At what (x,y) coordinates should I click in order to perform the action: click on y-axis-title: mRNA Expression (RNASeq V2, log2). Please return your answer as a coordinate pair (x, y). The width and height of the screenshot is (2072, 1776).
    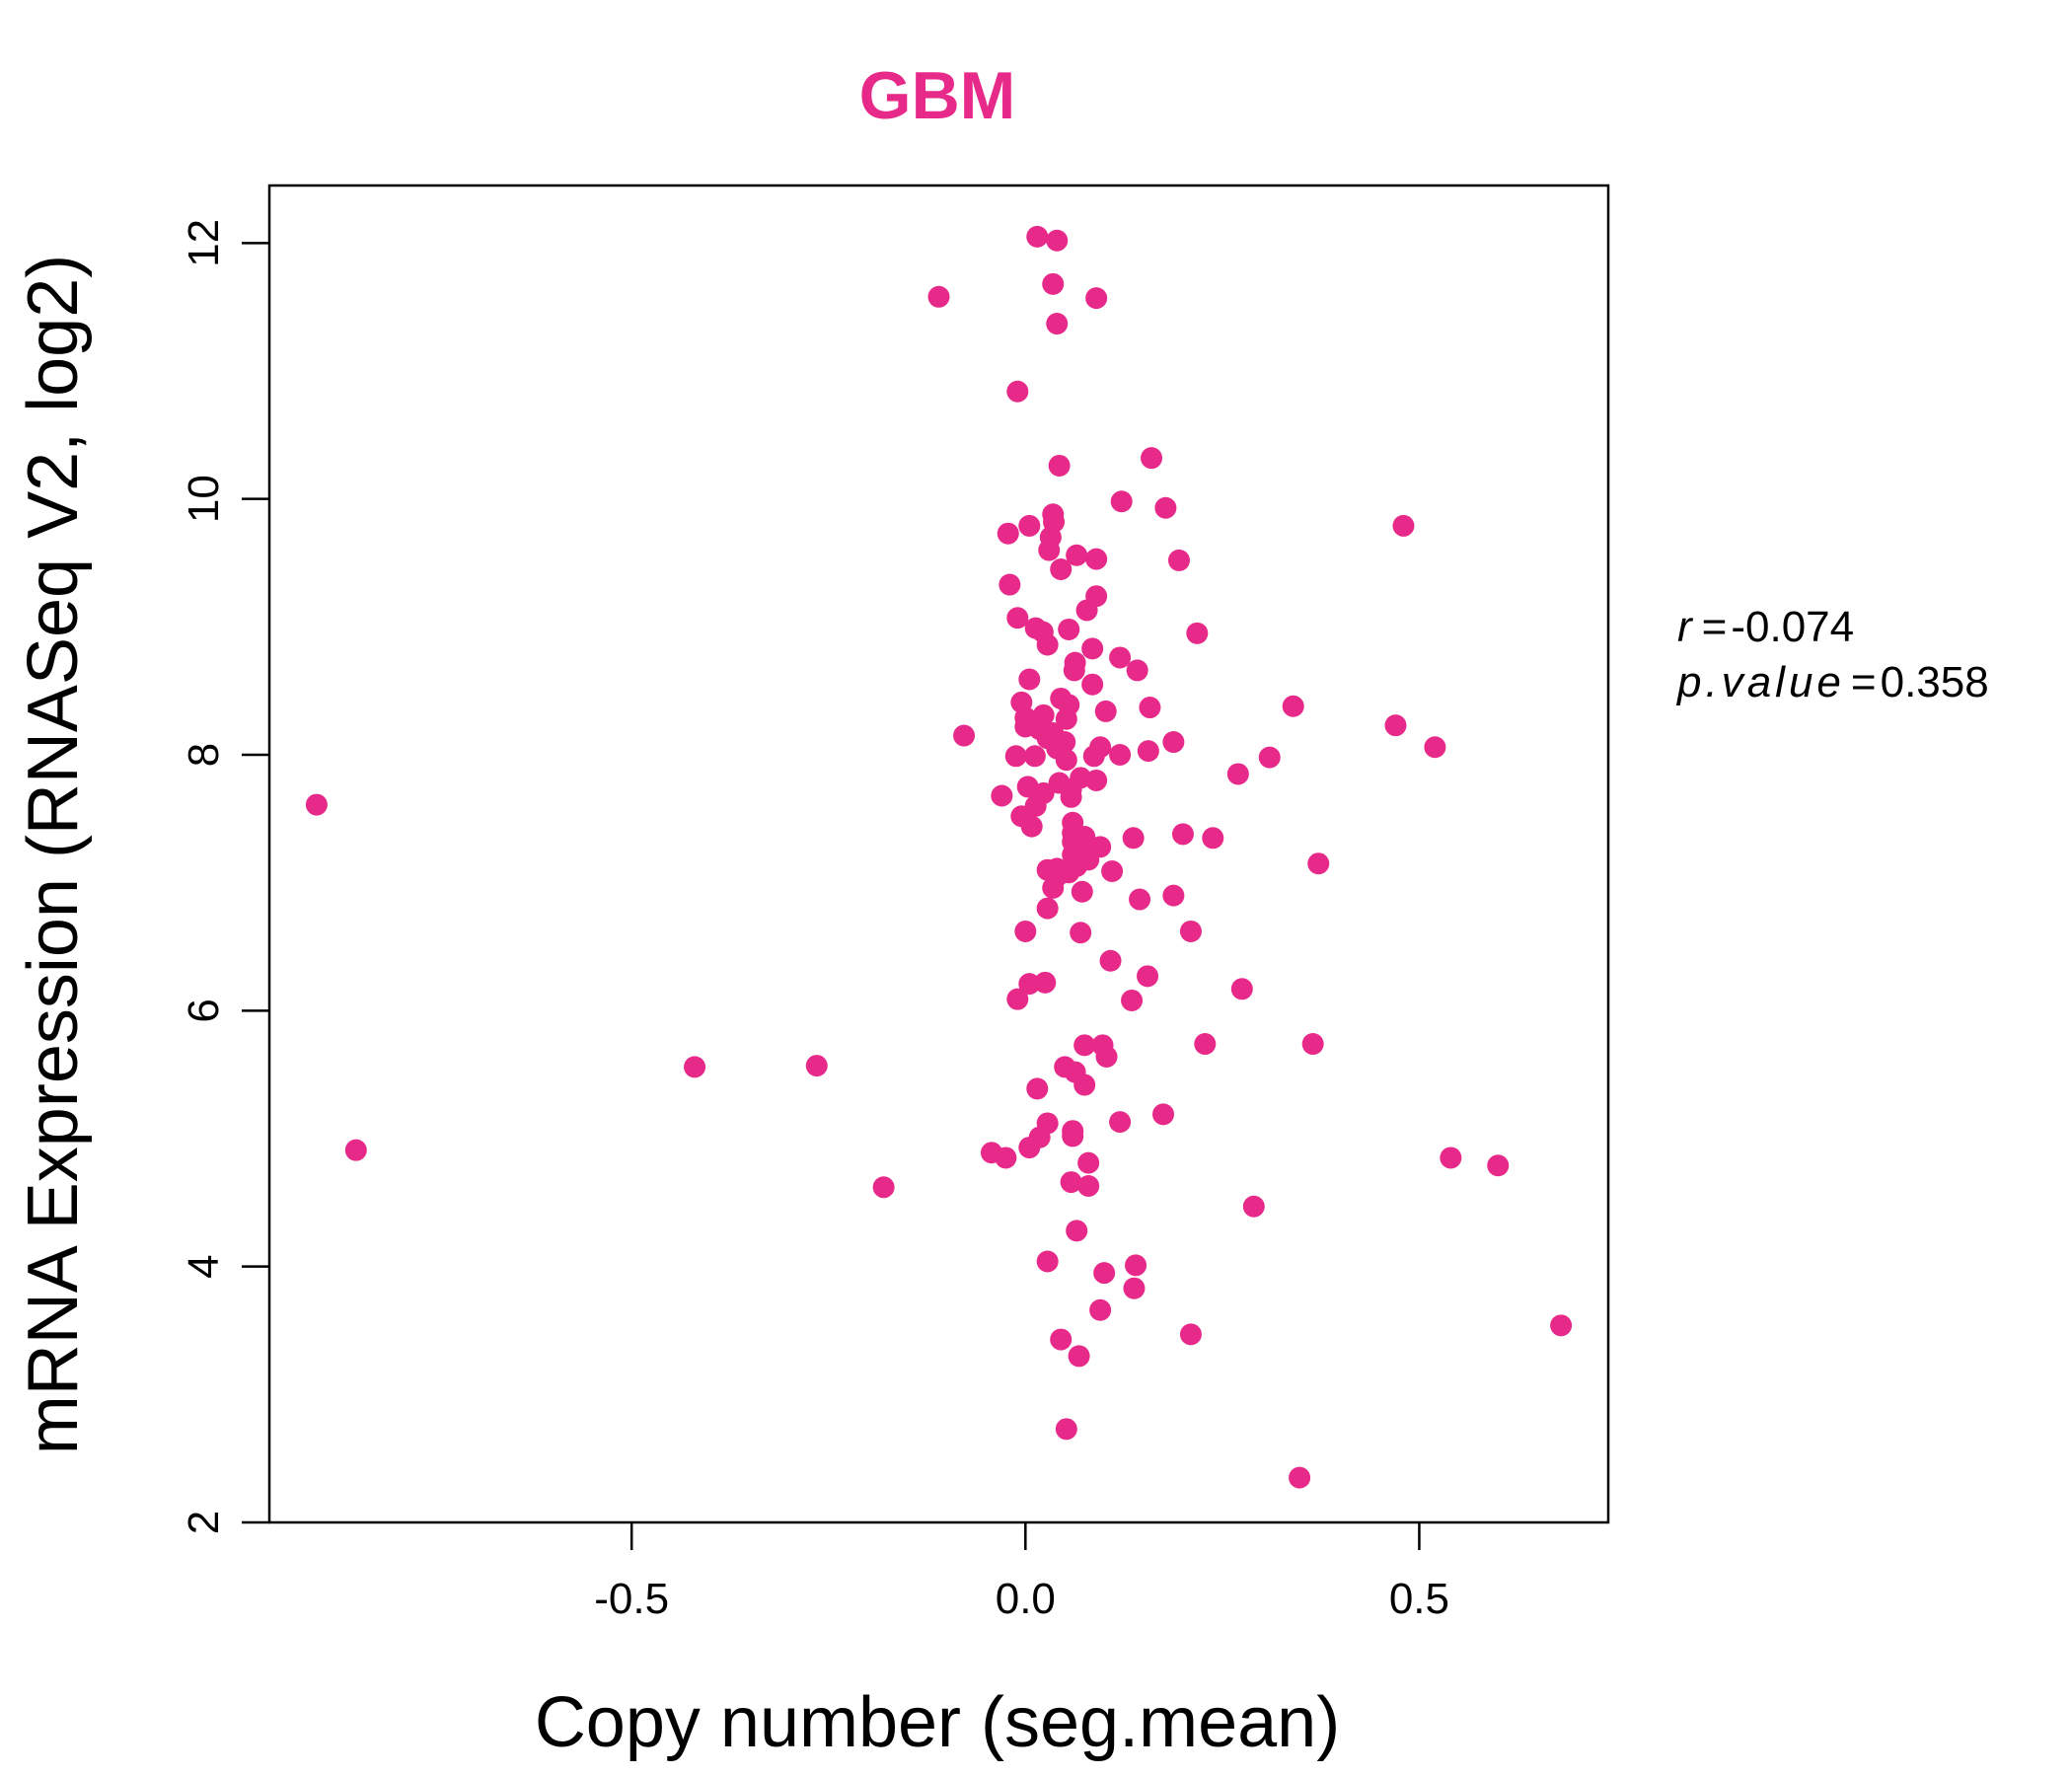
    Looking at the image, I should click on (54, 855).